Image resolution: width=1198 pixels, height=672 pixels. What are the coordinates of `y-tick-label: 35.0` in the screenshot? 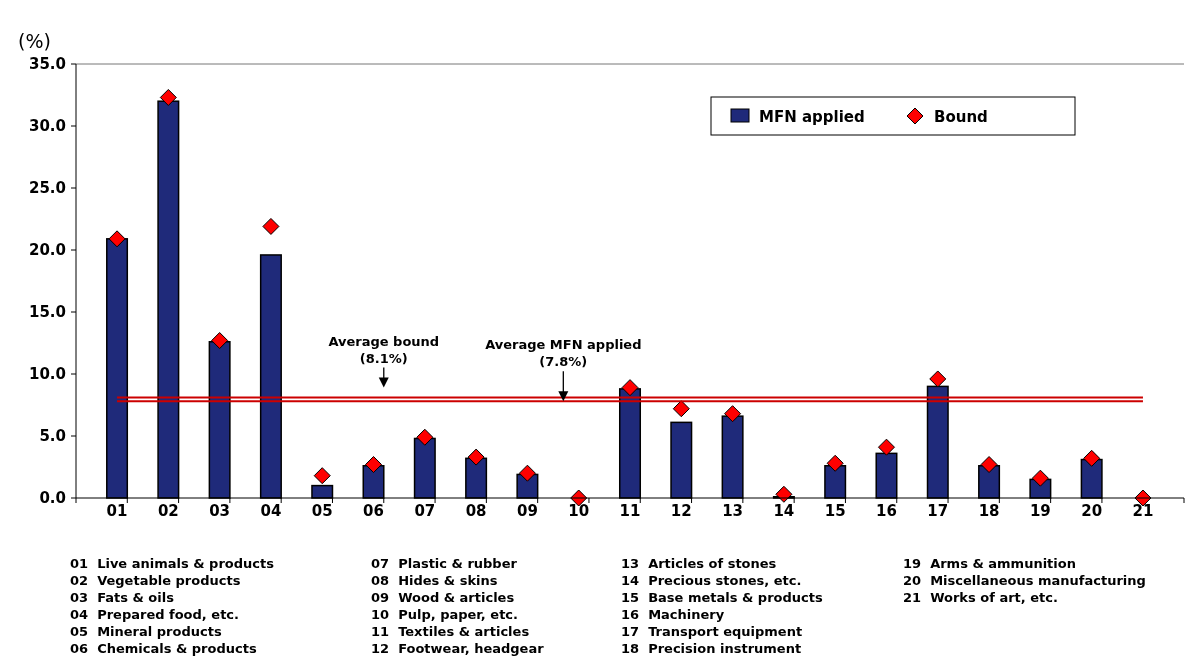 It's located at (47, 63).